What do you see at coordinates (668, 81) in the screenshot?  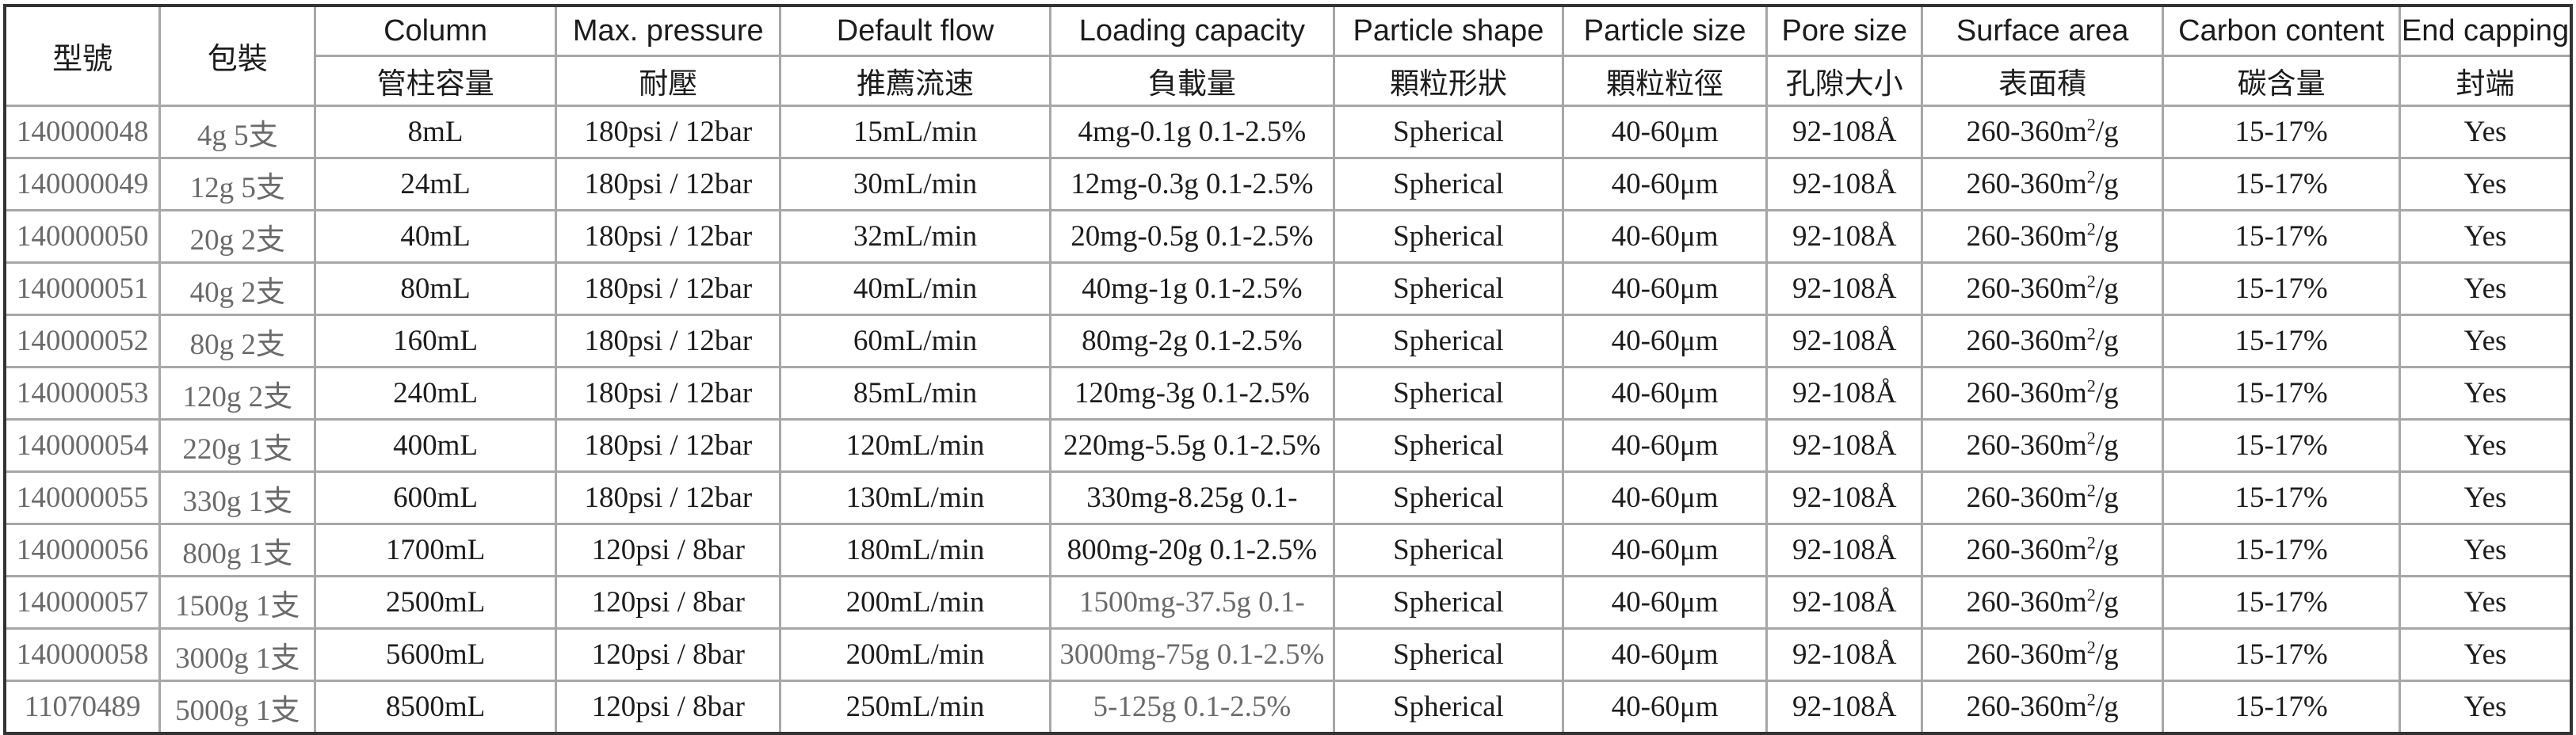 I see `pressure-header-zh: 耐壓` at bounding box center [668, 81].